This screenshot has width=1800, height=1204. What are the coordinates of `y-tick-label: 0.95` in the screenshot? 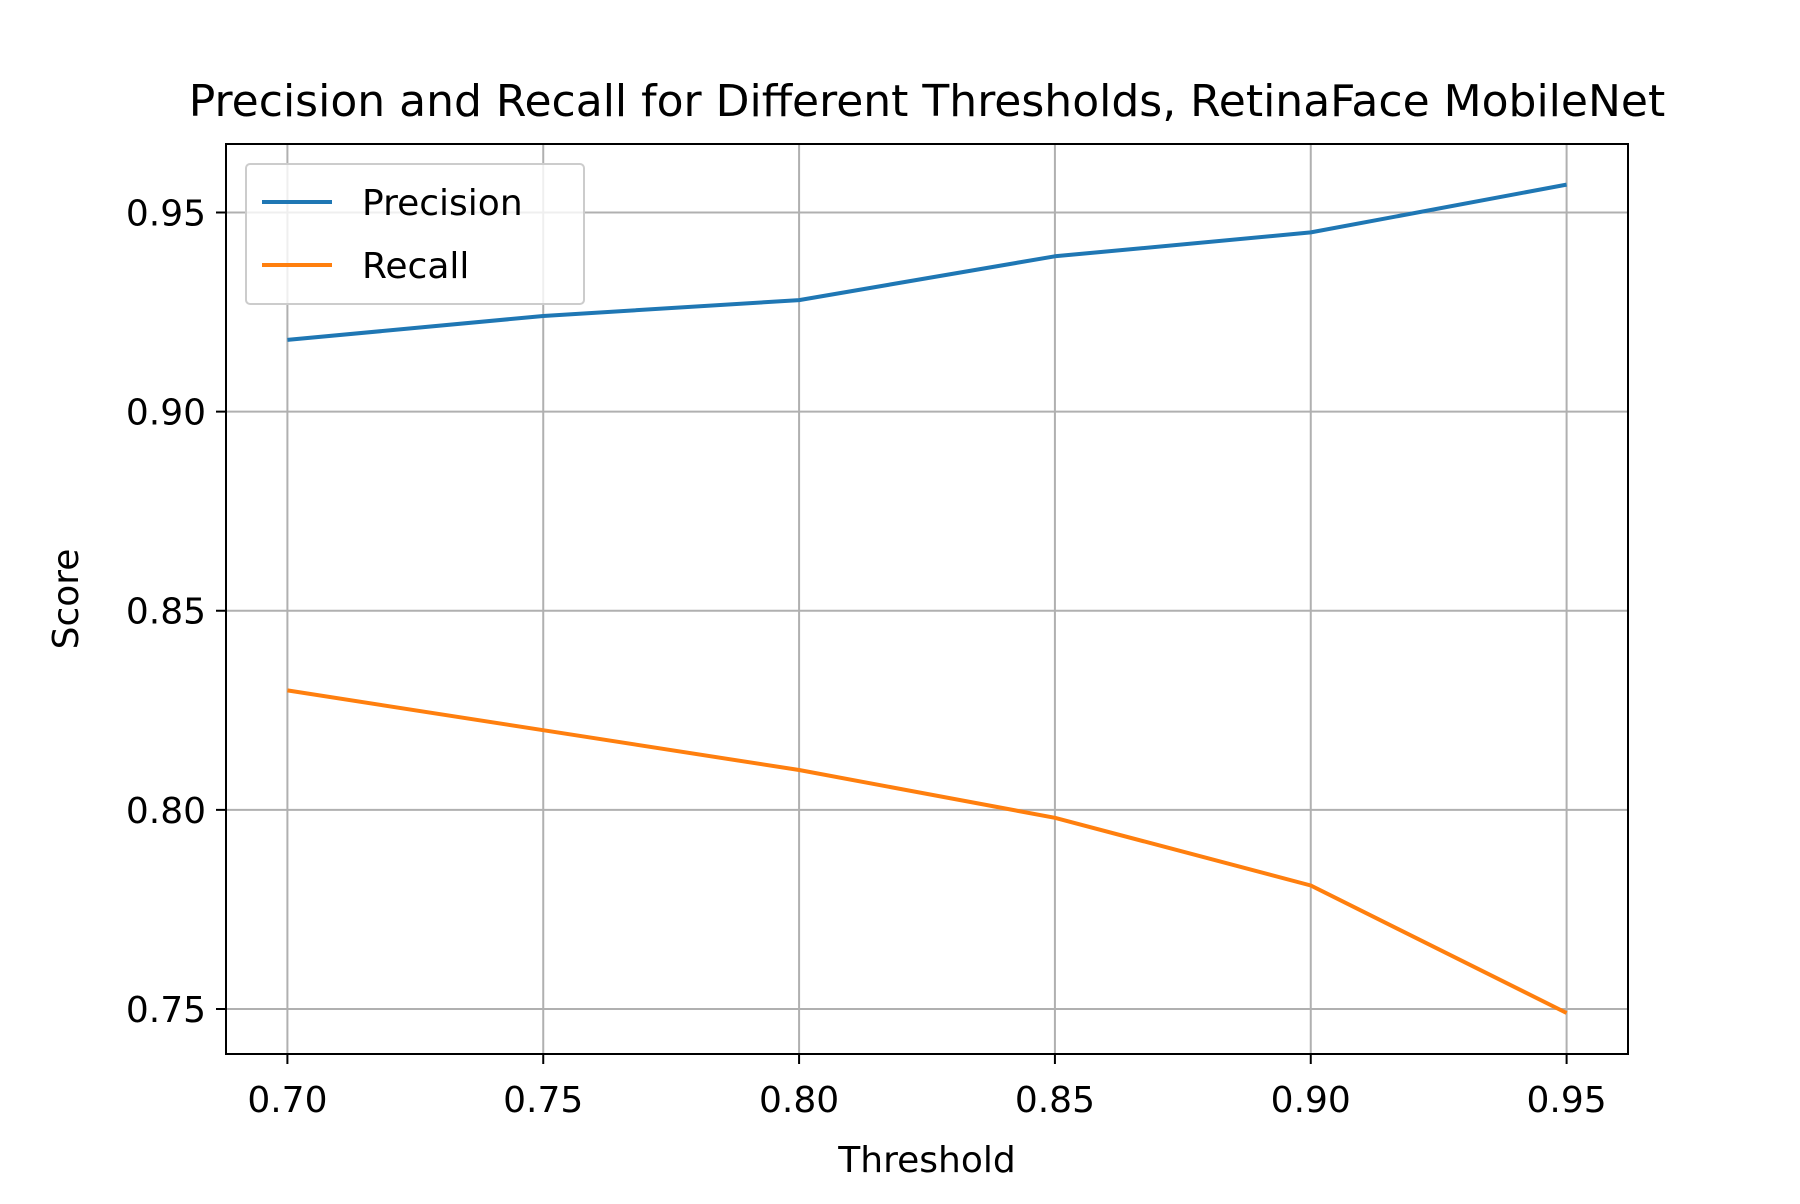 It's located at (166, 213).